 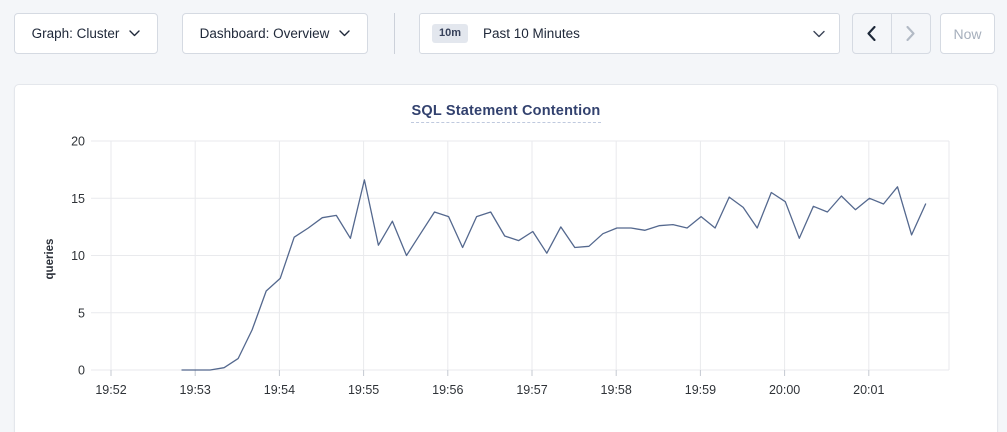 What do you see at coordinates (78, 142) in the screenshot?
I see `y-tick-label: 20` at bounding box center [78, 142].